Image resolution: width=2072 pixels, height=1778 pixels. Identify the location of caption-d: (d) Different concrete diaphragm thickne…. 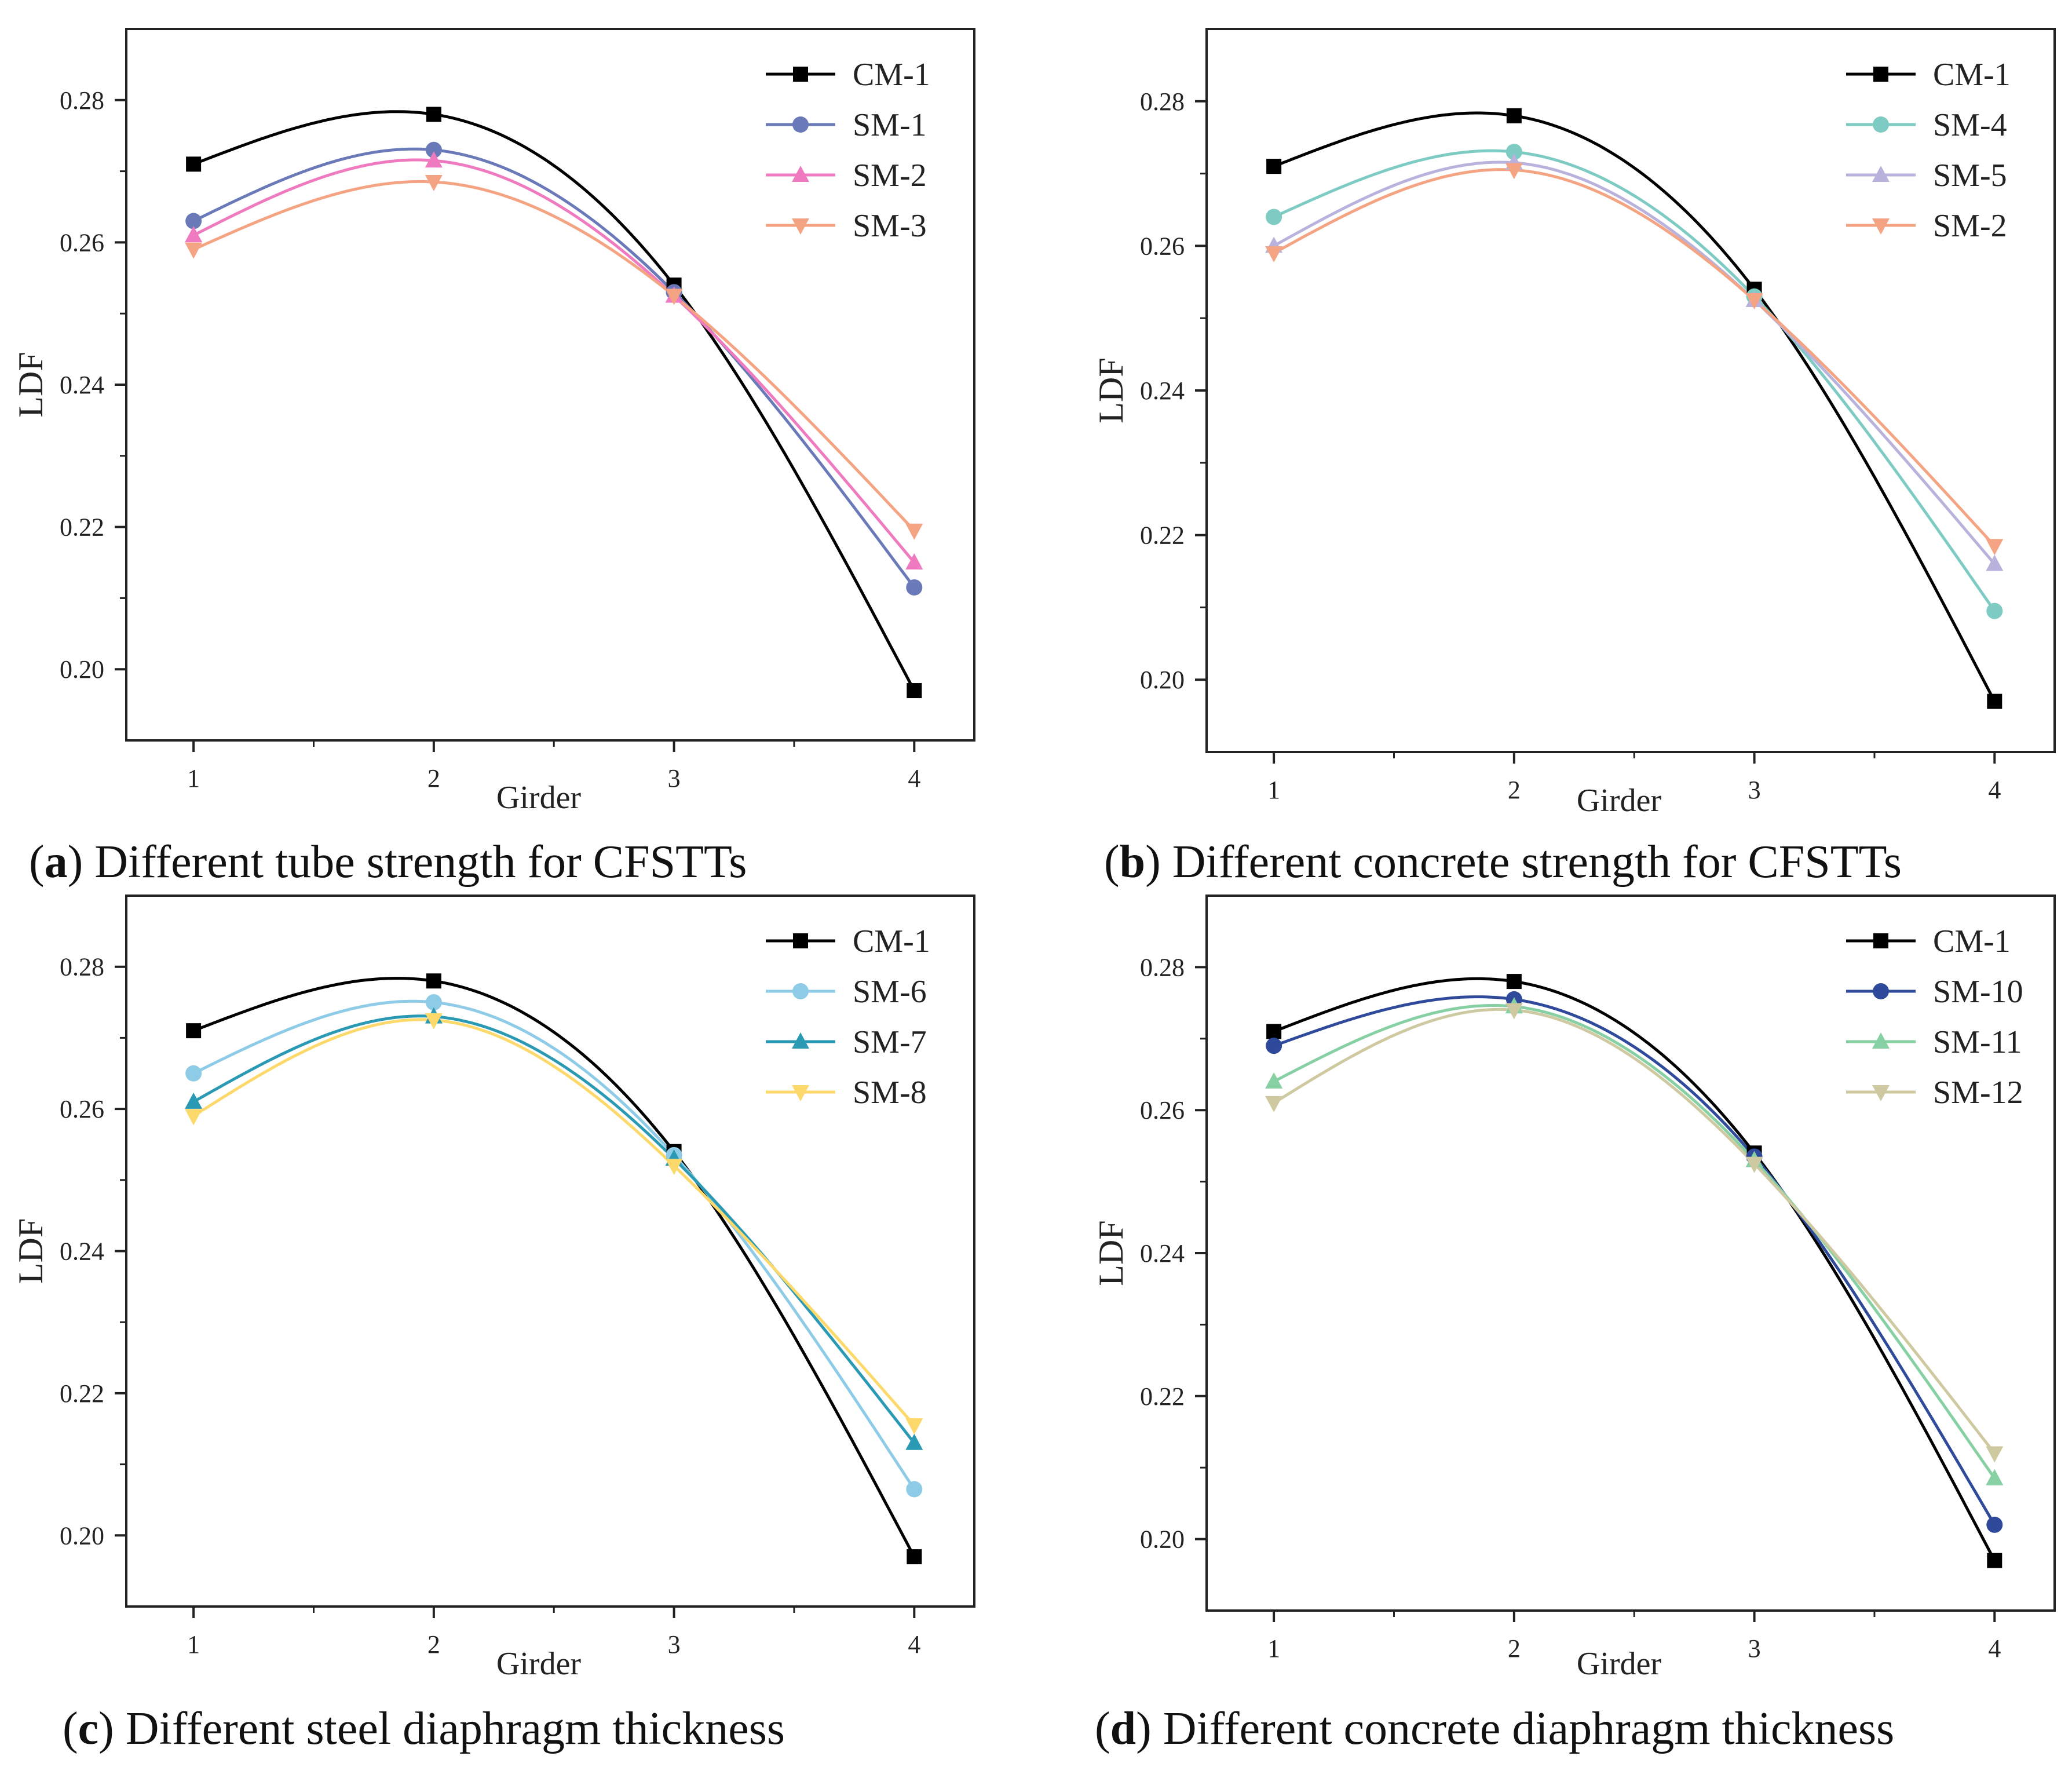
(1495, 1729).